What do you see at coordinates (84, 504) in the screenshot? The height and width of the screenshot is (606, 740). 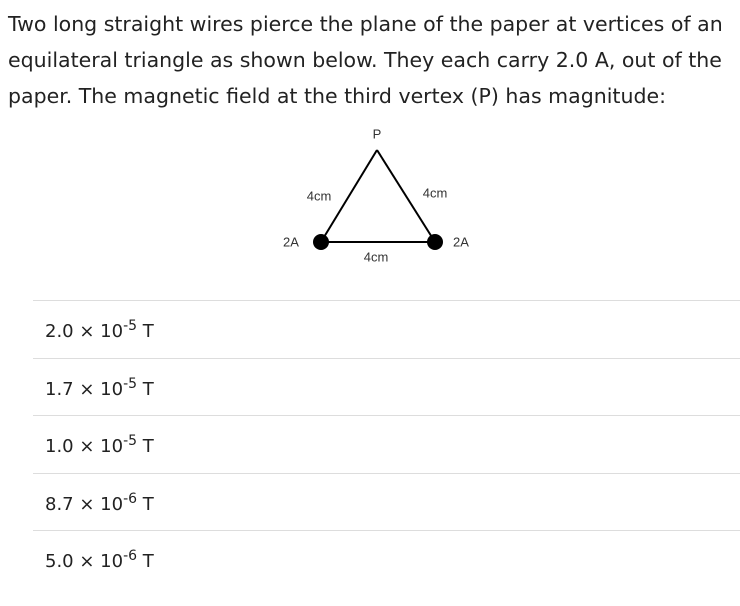 I see `option-base: 8.7 × 10` at bounding box center [84, 504].